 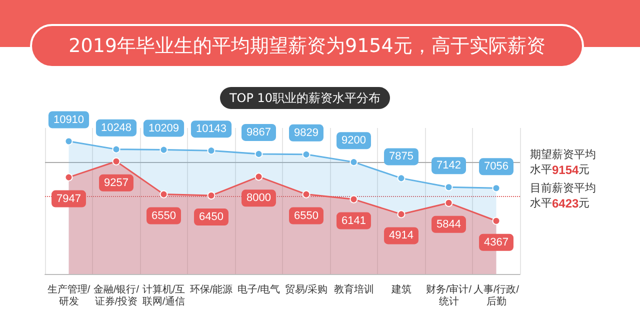 What do you see at coordinates (354, 220) in the screenshot?
I see `data-label: 6141` at bounding box center [354, 220].